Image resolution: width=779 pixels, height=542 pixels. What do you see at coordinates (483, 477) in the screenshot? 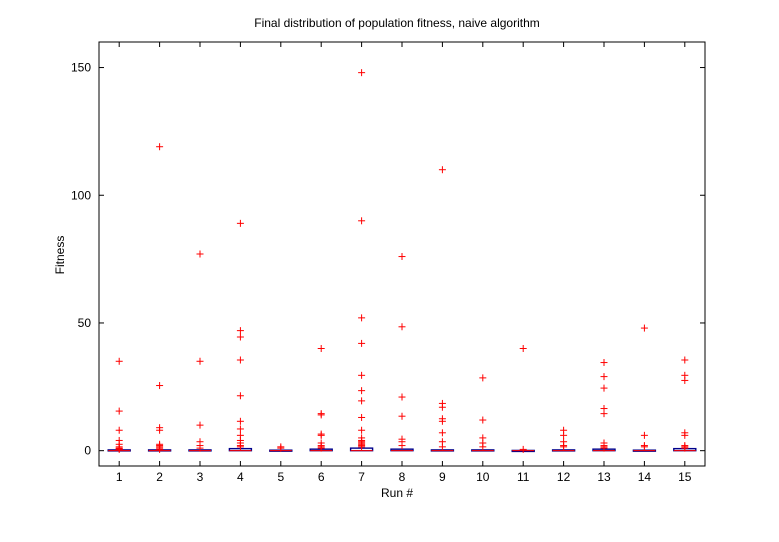
I see `x-tick-label: 10` at bounding box center [483, 477].